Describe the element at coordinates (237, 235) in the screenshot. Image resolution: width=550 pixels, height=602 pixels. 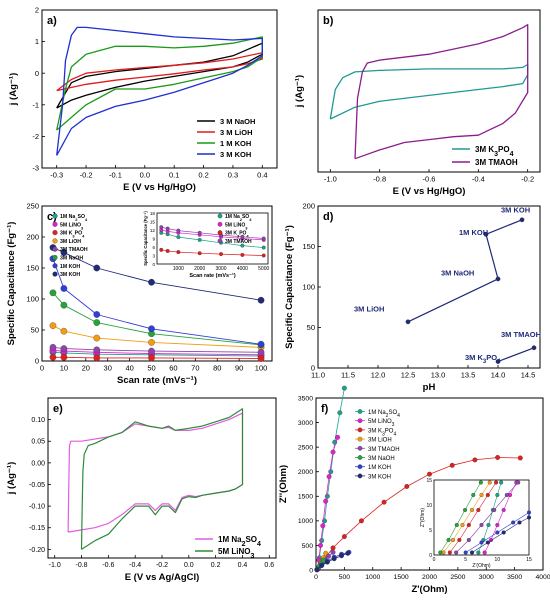
I see `c-inset-legend-label: 3M K3PO4` at that location.